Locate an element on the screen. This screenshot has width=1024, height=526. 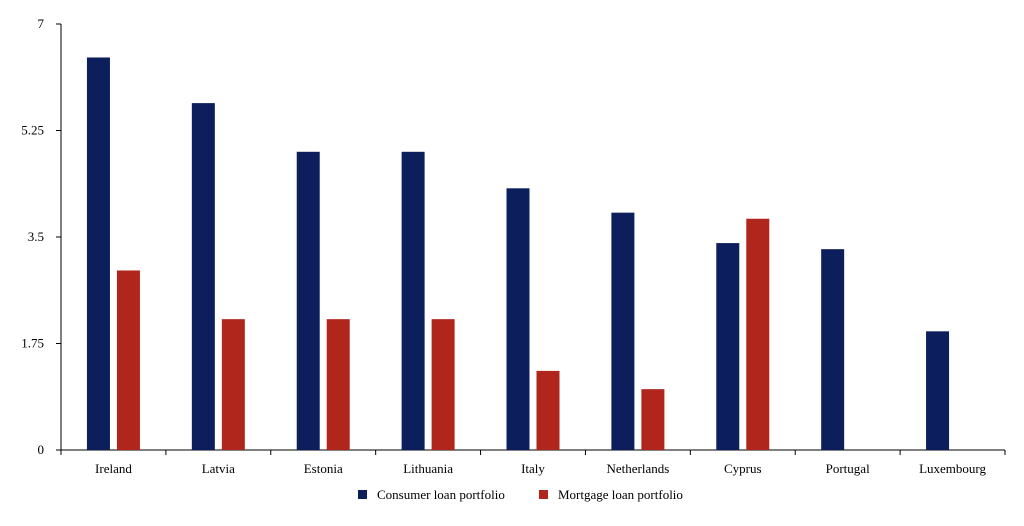
x-tick-label: Italy is located at coordinates (533, 468).